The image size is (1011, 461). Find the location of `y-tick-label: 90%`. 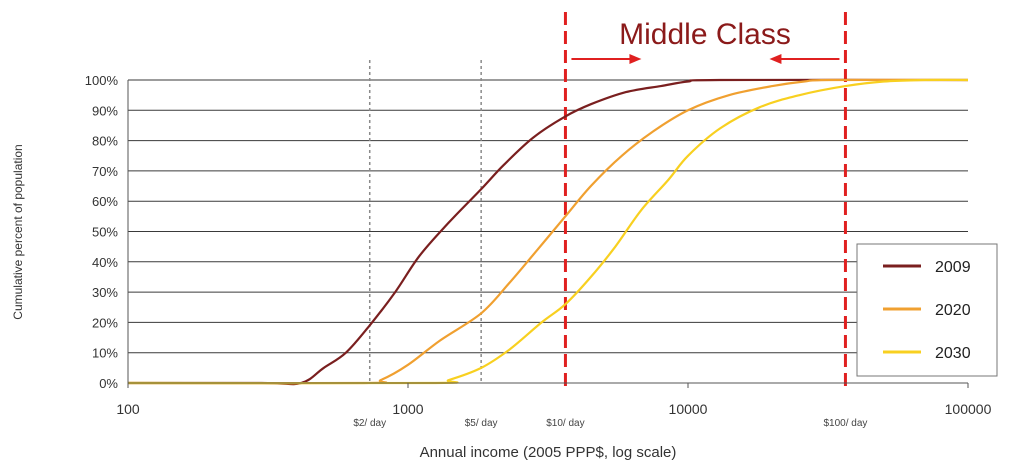

y-tick-label: 90% is located at coordinates (105, 110).